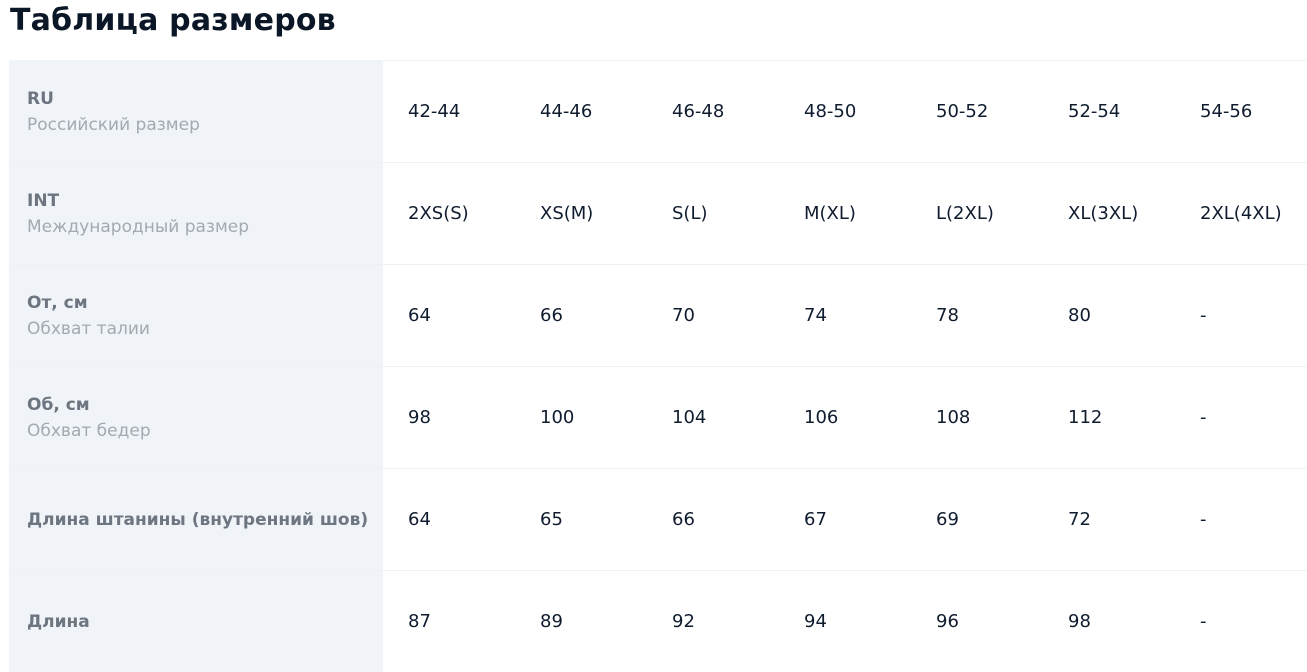 The height and width of the screenshot is (672, 1307). What do you see at coordinates (138, 226) in the screenshot?
I see `row-sublabel: Международный размер` at bounding box center [138, 226].